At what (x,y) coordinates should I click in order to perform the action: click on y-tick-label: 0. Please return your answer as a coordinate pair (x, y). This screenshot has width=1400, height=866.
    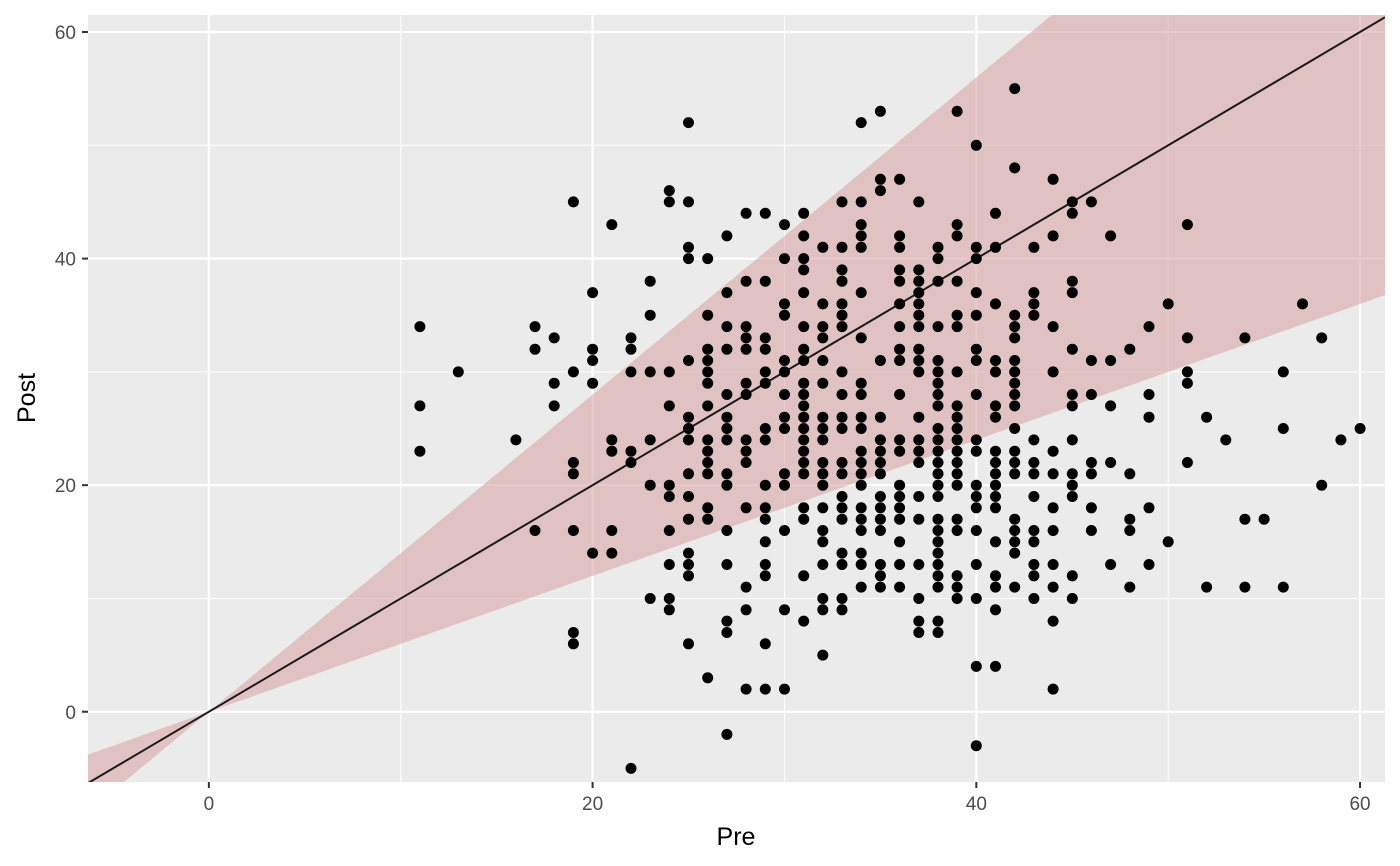
    Looking at the image, I should click on (70, 713).